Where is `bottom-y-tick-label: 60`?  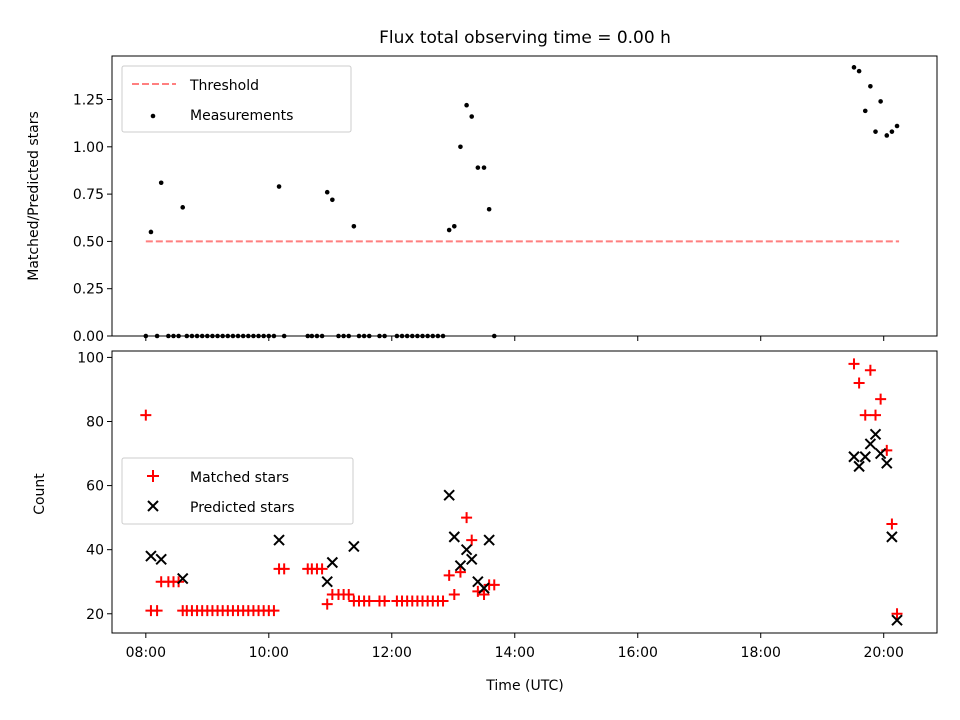 bottom-y-tick-label: 60 is located at coordinates (95, 487).